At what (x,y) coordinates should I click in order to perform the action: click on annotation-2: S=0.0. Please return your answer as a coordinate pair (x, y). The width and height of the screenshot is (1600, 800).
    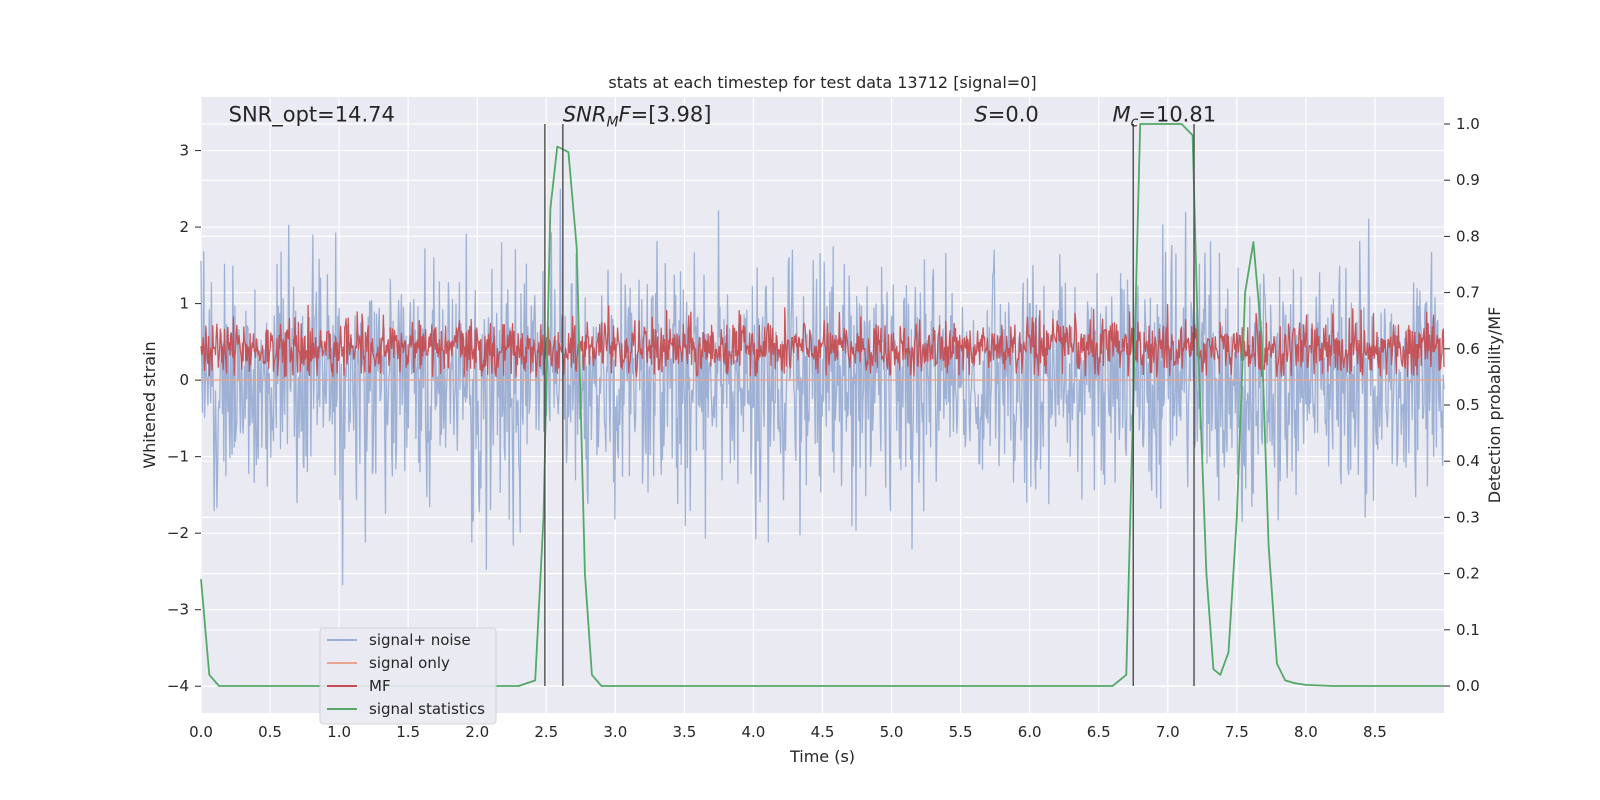
    Looking at the image, I should click on (1006, 114).